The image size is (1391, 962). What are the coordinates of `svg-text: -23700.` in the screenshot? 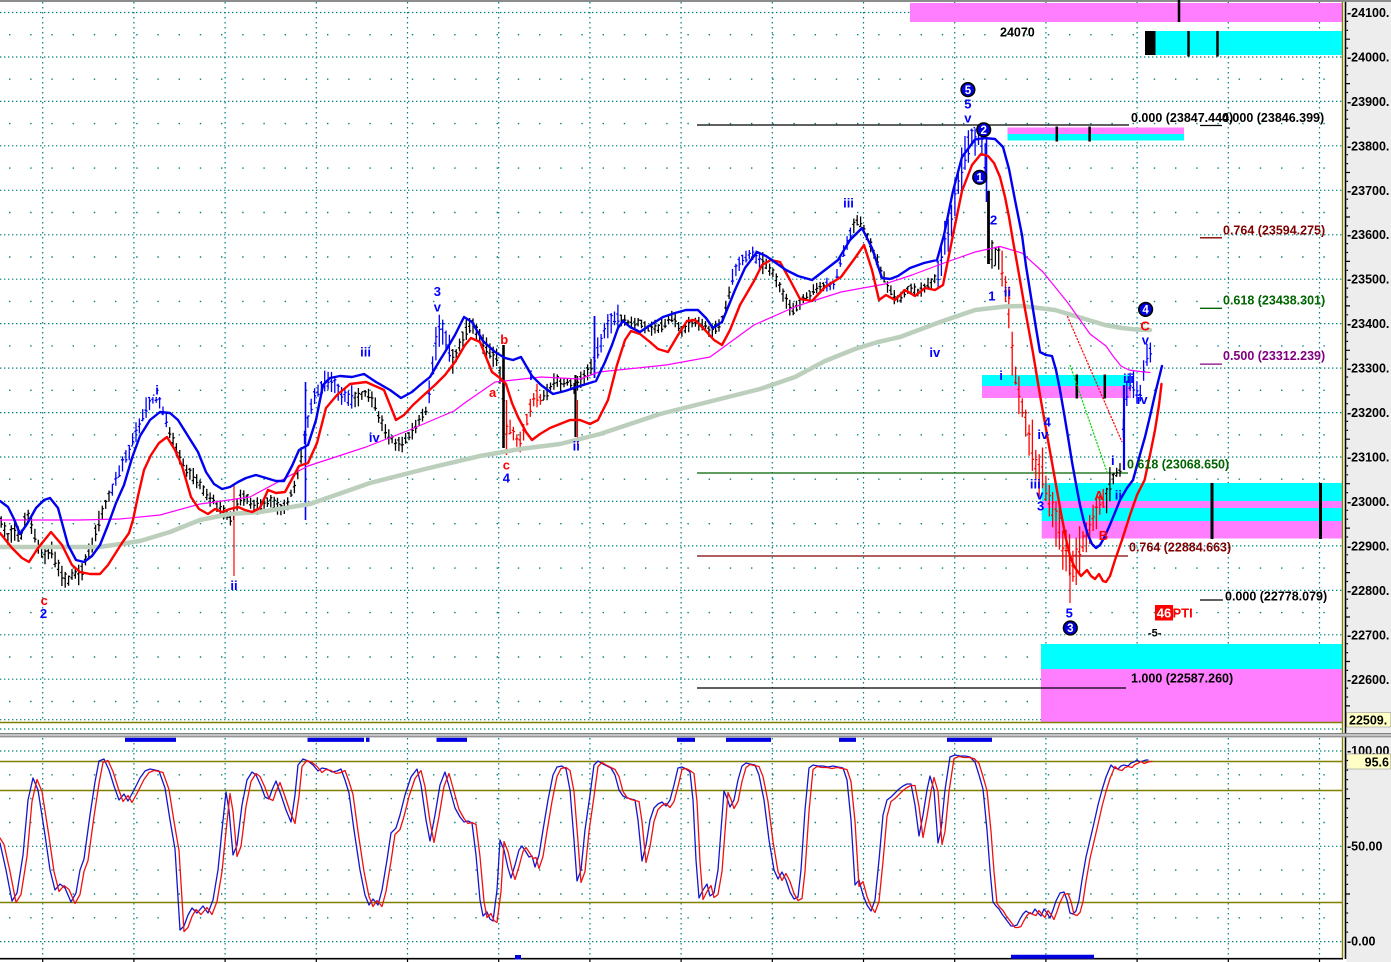 It's located at (1368, 191).